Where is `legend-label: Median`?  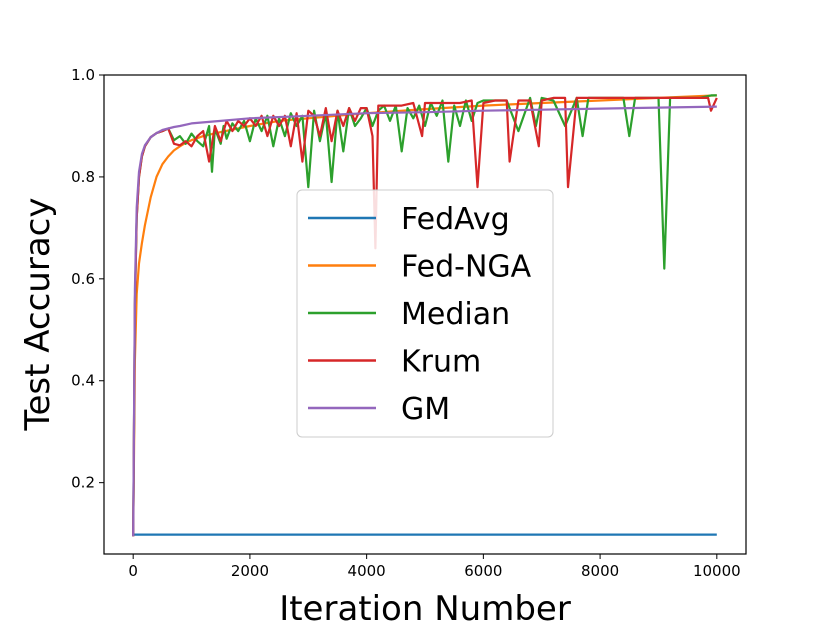 legend-label: Median is located at coordinates (455, 314).